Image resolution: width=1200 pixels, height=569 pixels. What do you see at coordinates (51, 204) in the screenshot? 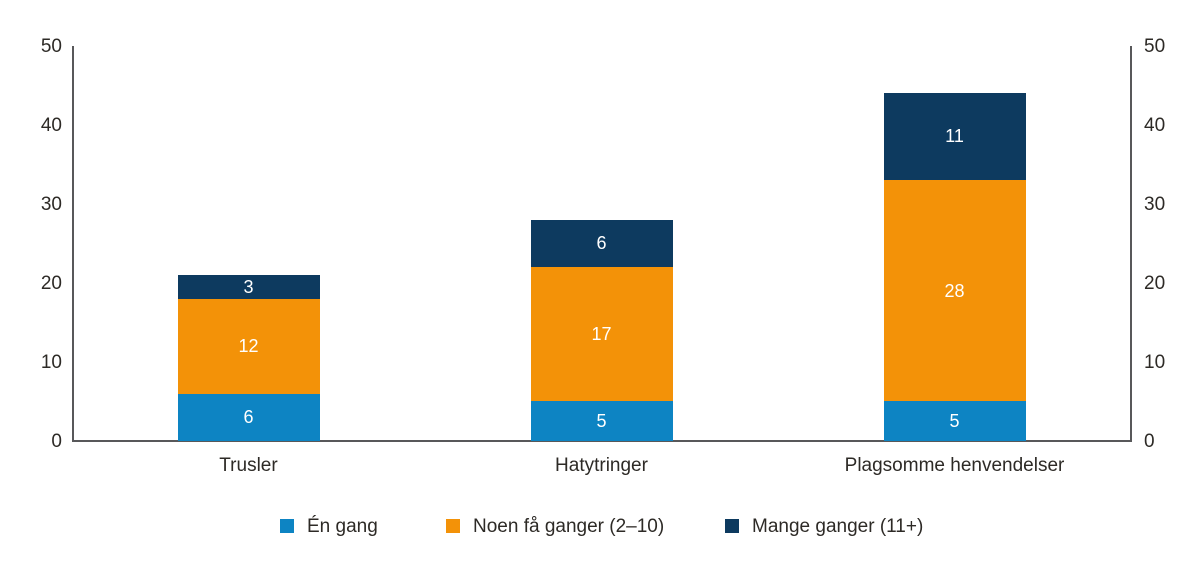
I see `y-tick-label-left: 30` at bounding box center [51, 204].